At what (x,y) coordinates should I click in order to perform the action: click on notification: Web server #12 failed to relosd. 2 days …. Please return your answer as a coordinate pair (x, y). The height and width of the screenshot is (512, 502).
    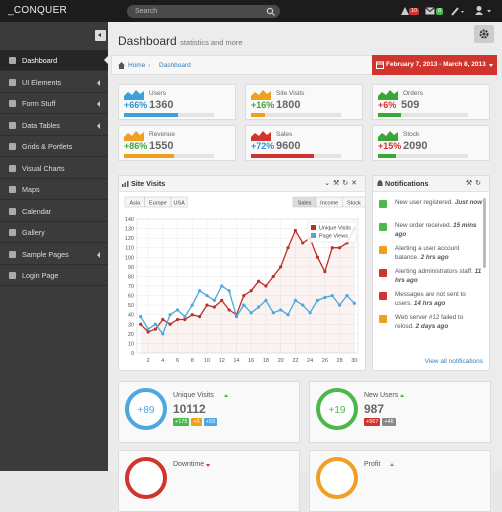
    Looking at the image, I should click on (431, 322).